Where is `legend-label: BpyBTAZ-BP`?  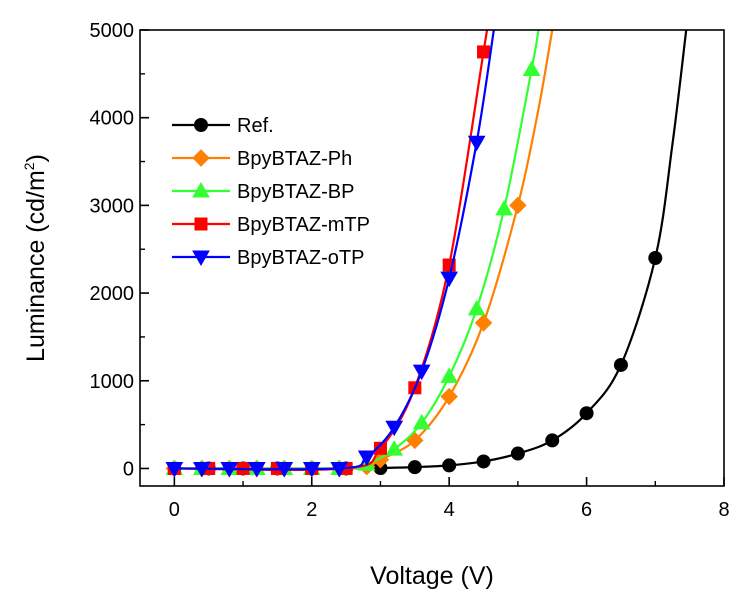
legend-label: BpyBTAZ-BP is located at coordinates (295, 192).